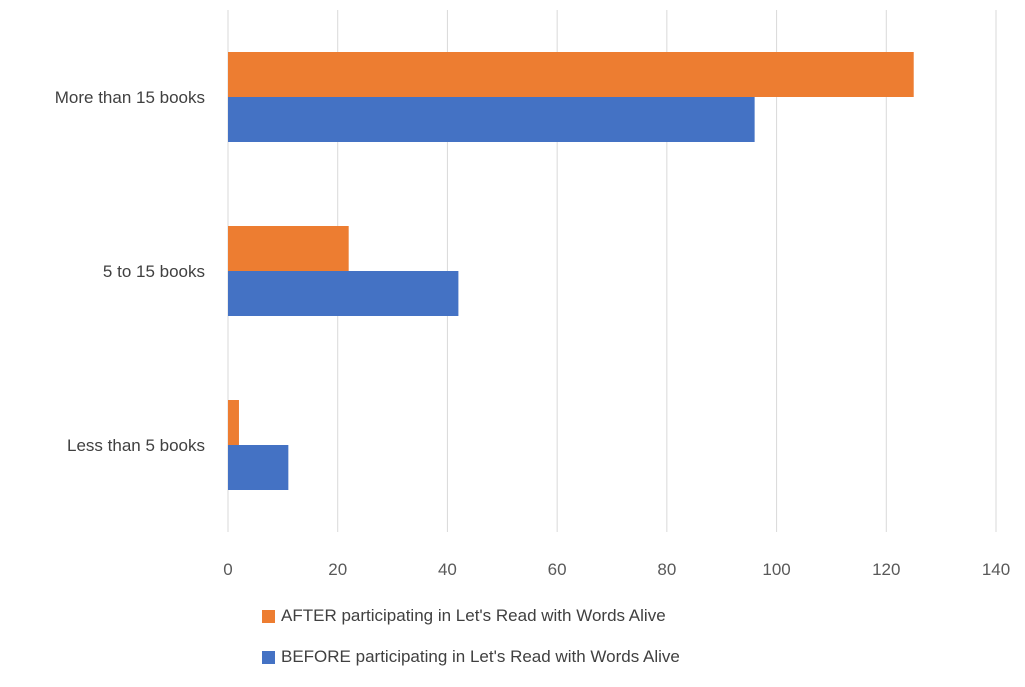 Image resolution: width=1025 pixels, height=687 pixels. What do you see at coordinates (776, 569) in the screenshot?
I see `x-tick-label: 100` at bounding box center [776, 569].